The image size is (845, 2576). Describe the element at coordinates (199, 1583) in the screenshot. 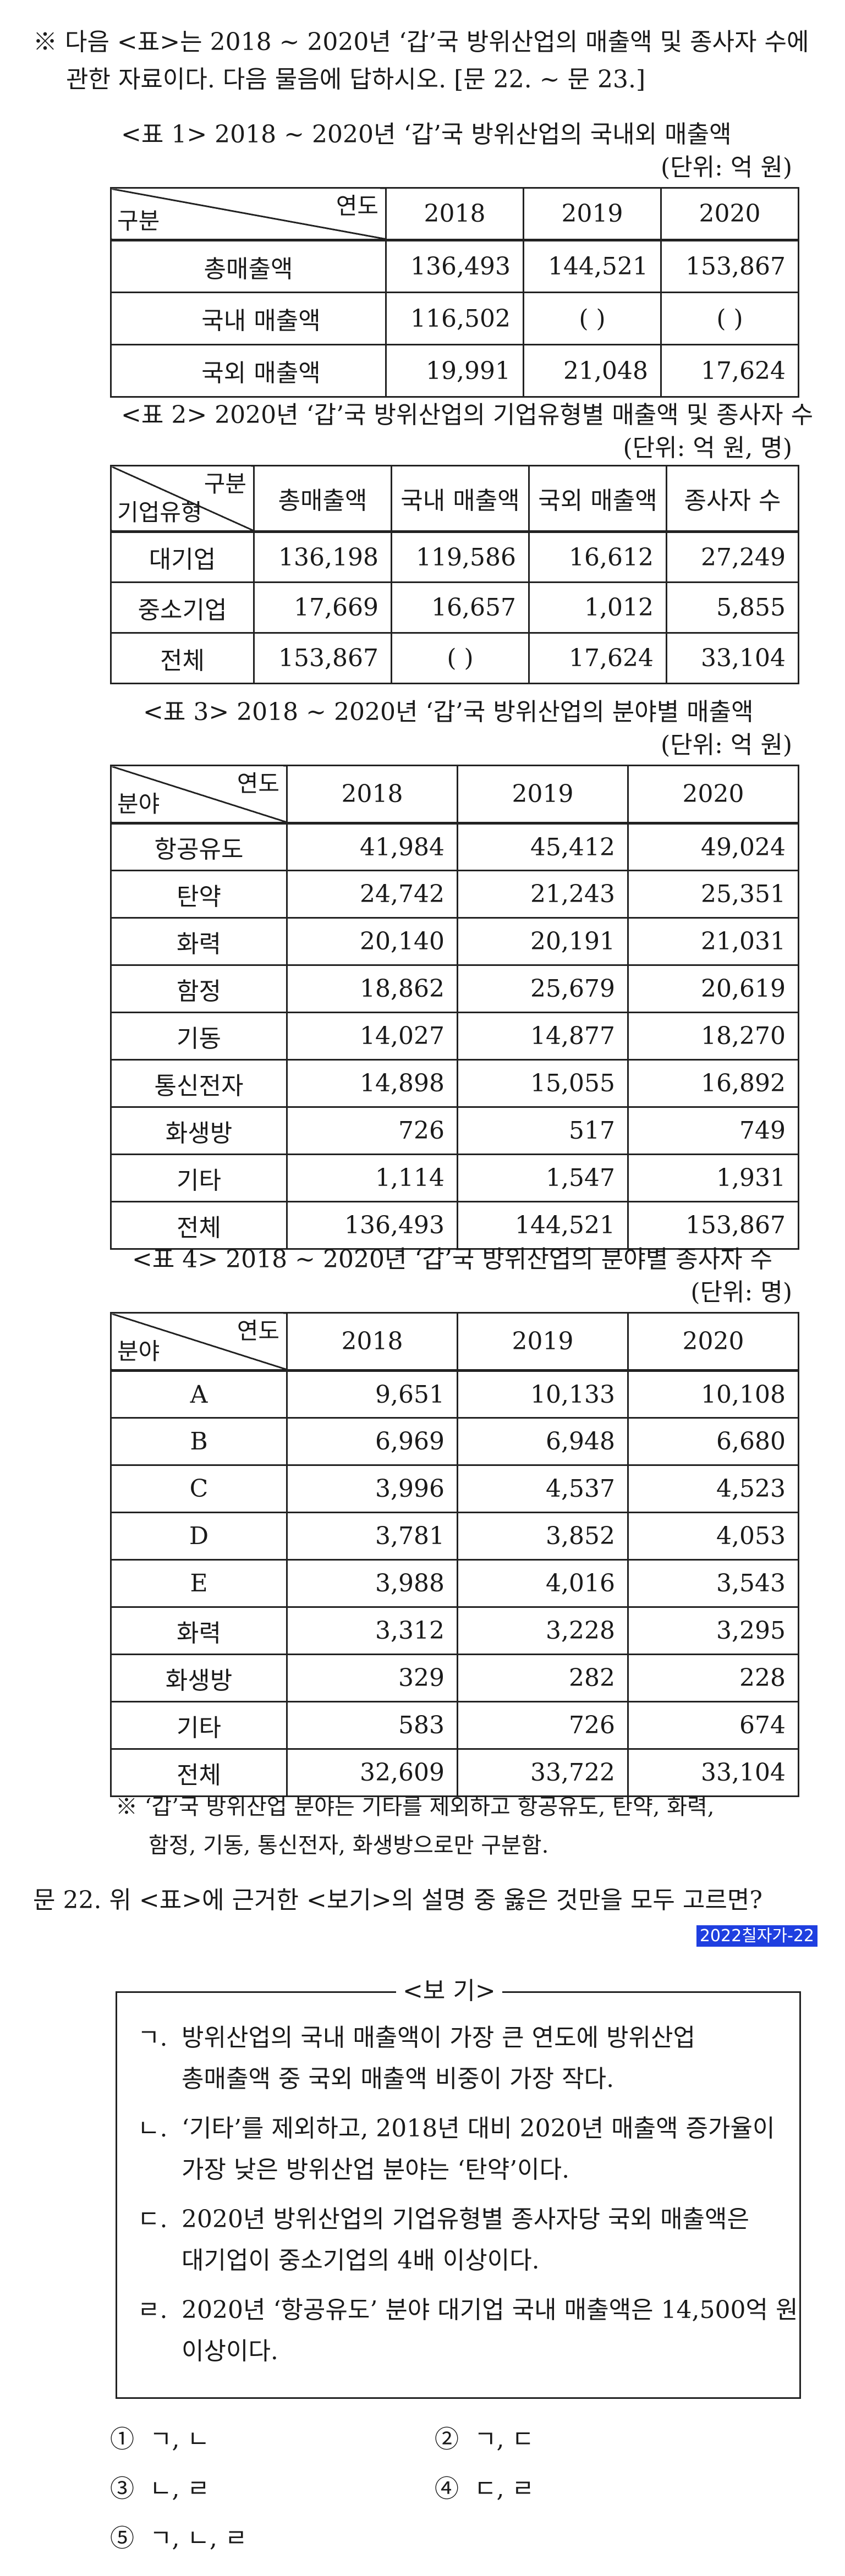

I see `table4-row-label: E` at that location.